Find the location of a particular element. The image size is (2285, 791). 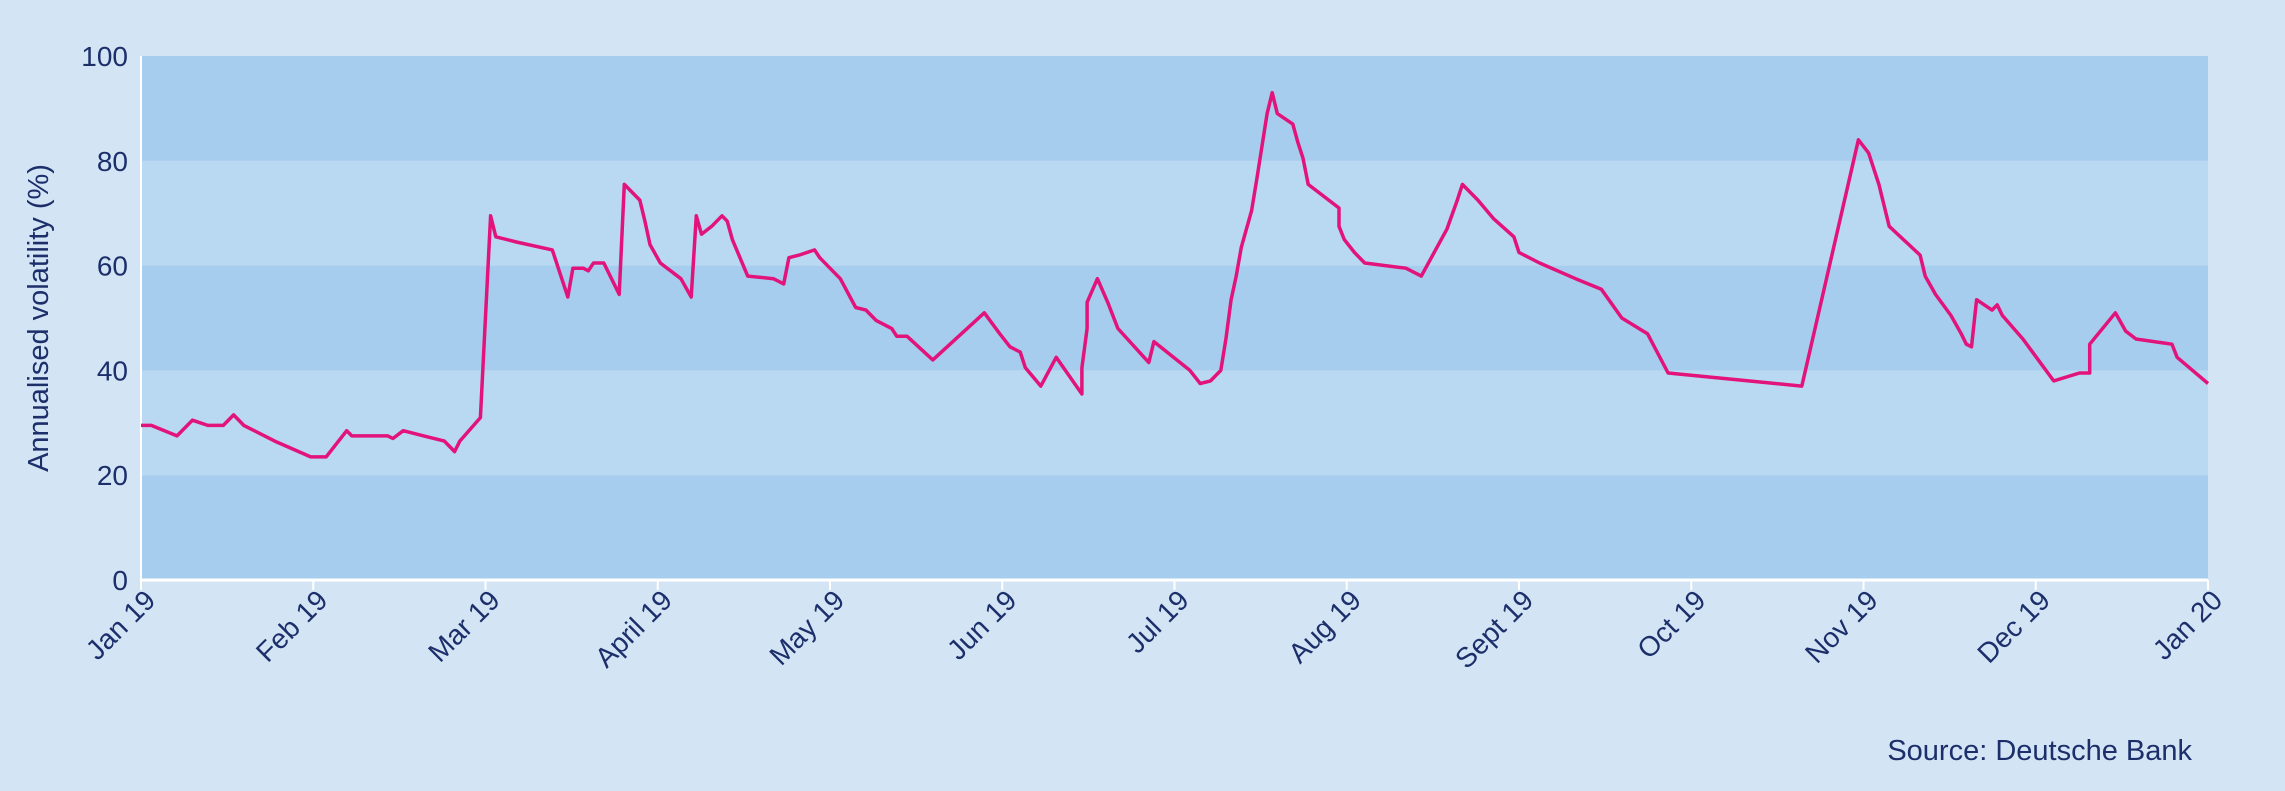

y-axis-ticks: 0 20 40 60 80 100 is located at coordinates (104, 318).